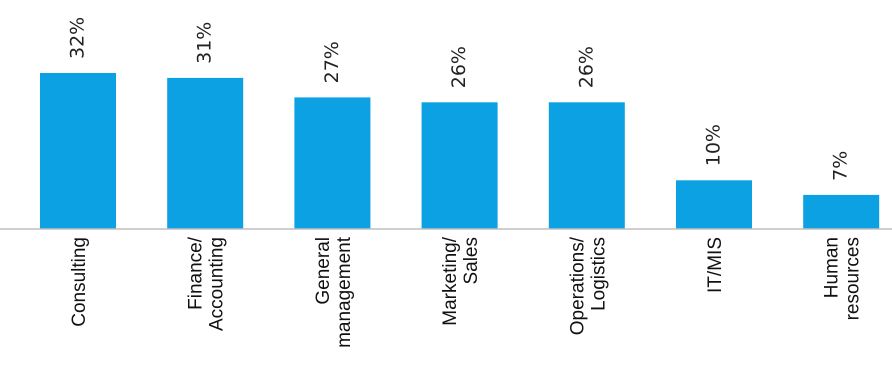  What do you see at coordinates (205, 153) in the screenshot?
I see `bar-finance-accounting` at bounding box center [205, 153].